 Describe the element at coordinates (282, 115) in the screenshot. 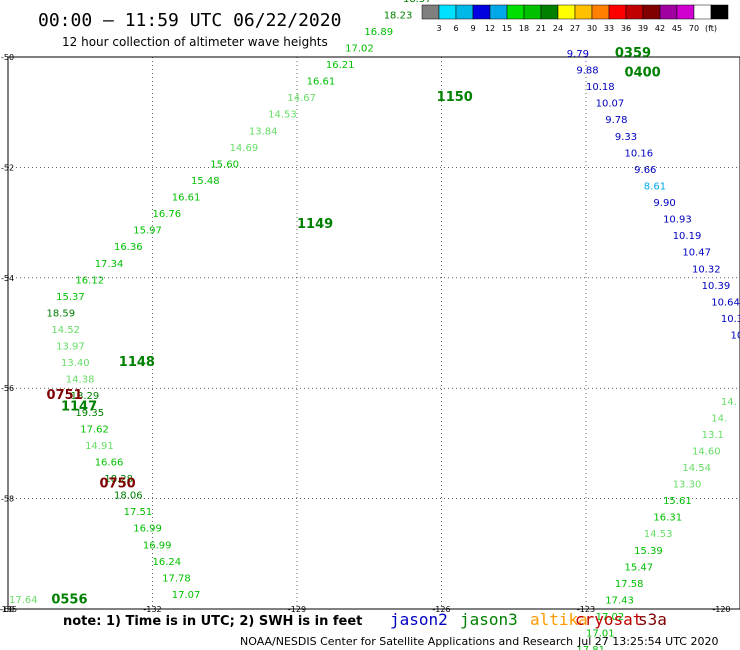

I see `data-point-label: 14.53` at that location.